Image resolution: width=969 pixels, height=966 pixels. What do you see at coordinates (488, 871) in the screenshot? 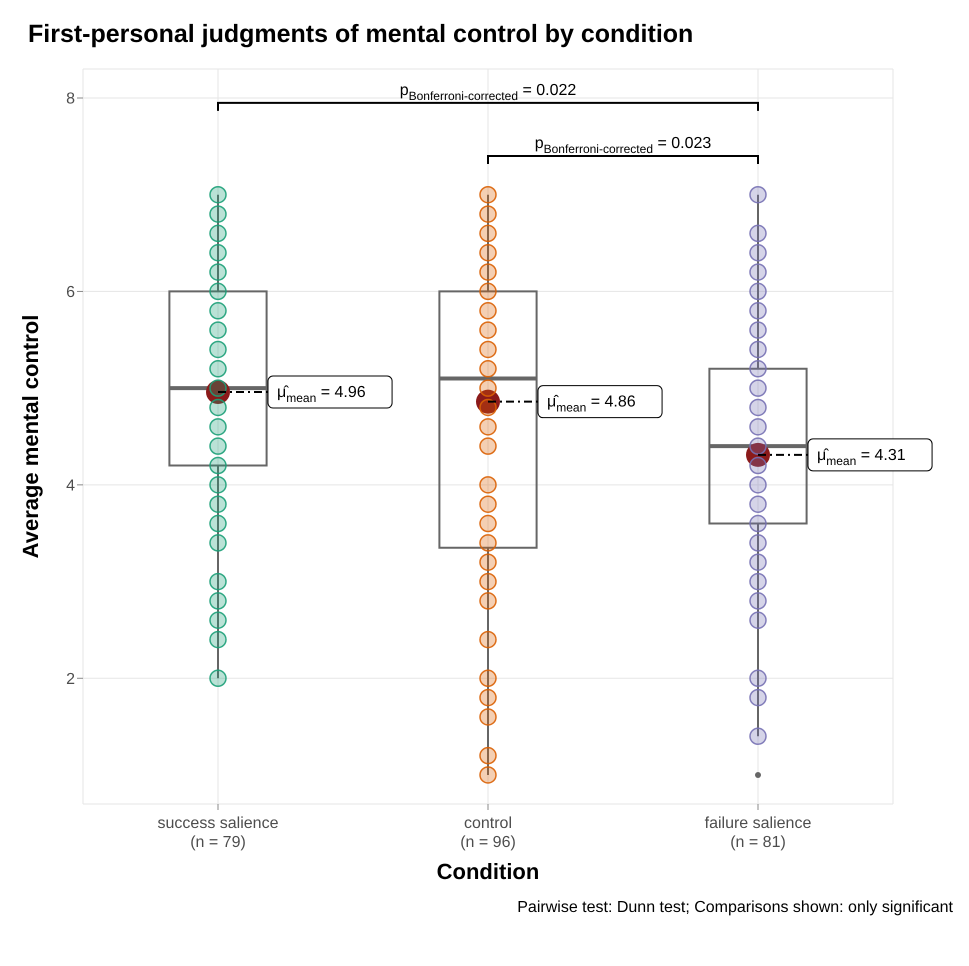
I see `x-axis-title: Condition` at bounding box center [488, 871].